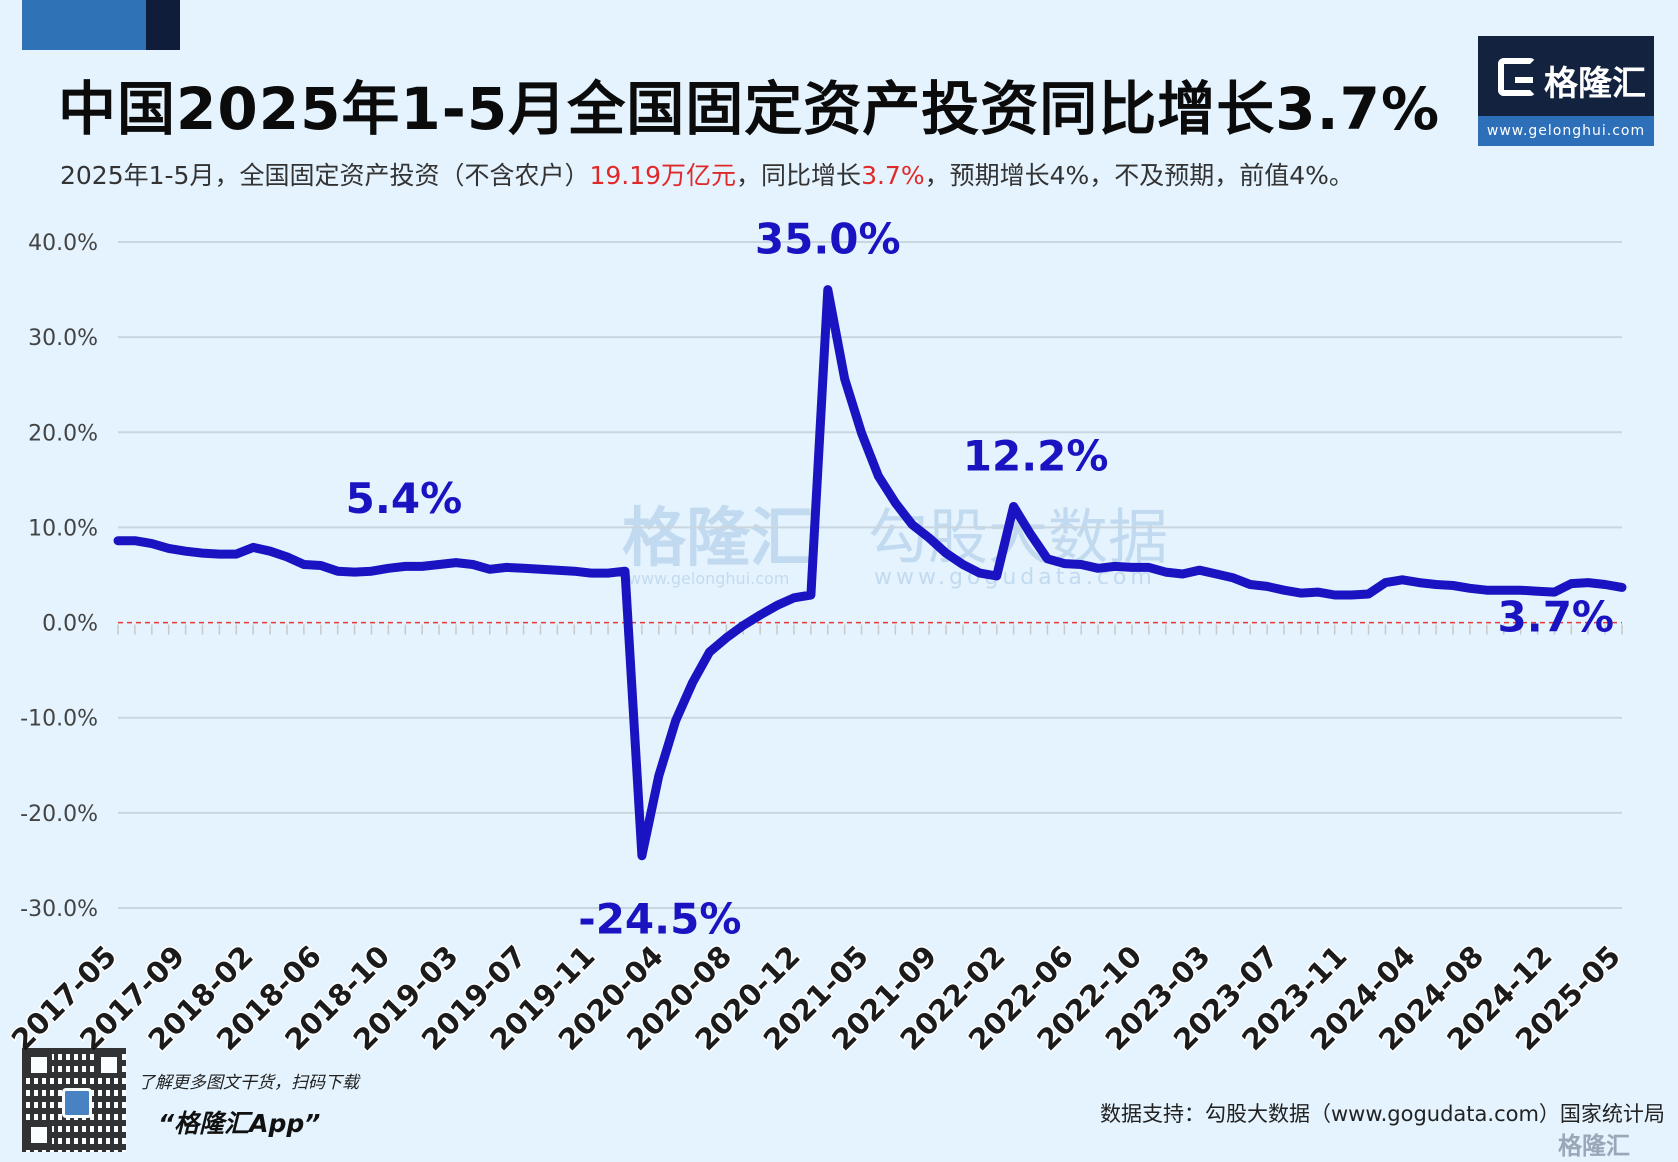 The width and height of the screenshot is (1678, 1162). I want to click on y-tick-label: -20.0%, so click(59, 814).